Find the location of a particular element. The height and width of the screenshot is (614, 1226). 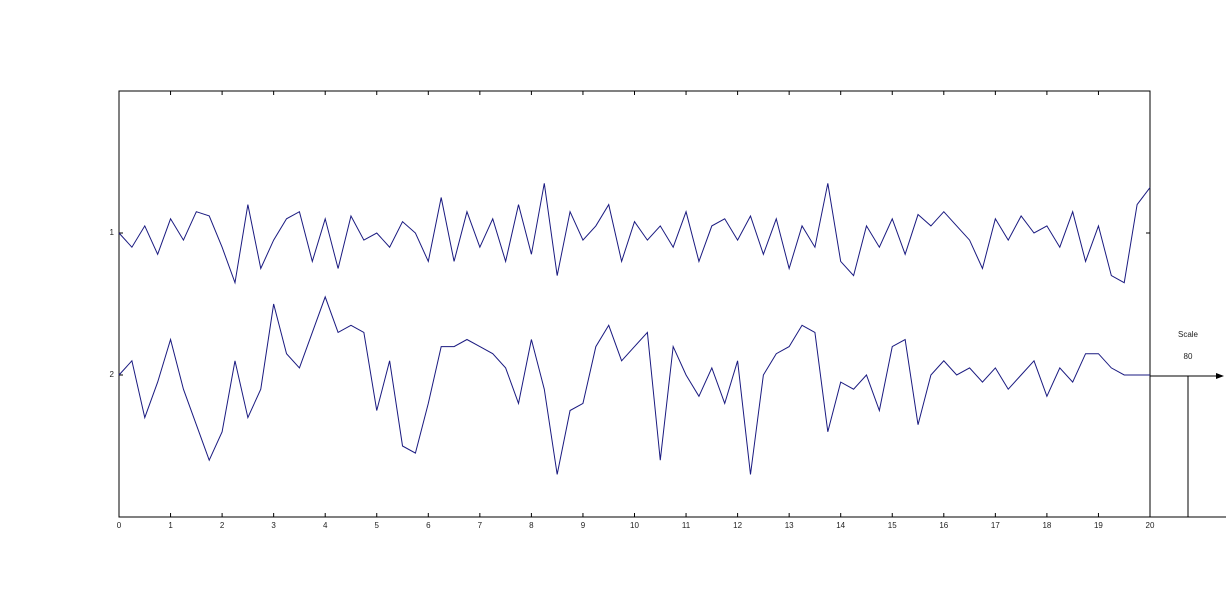

x-tick-label: 18 is located at coordinates (1046, 525).